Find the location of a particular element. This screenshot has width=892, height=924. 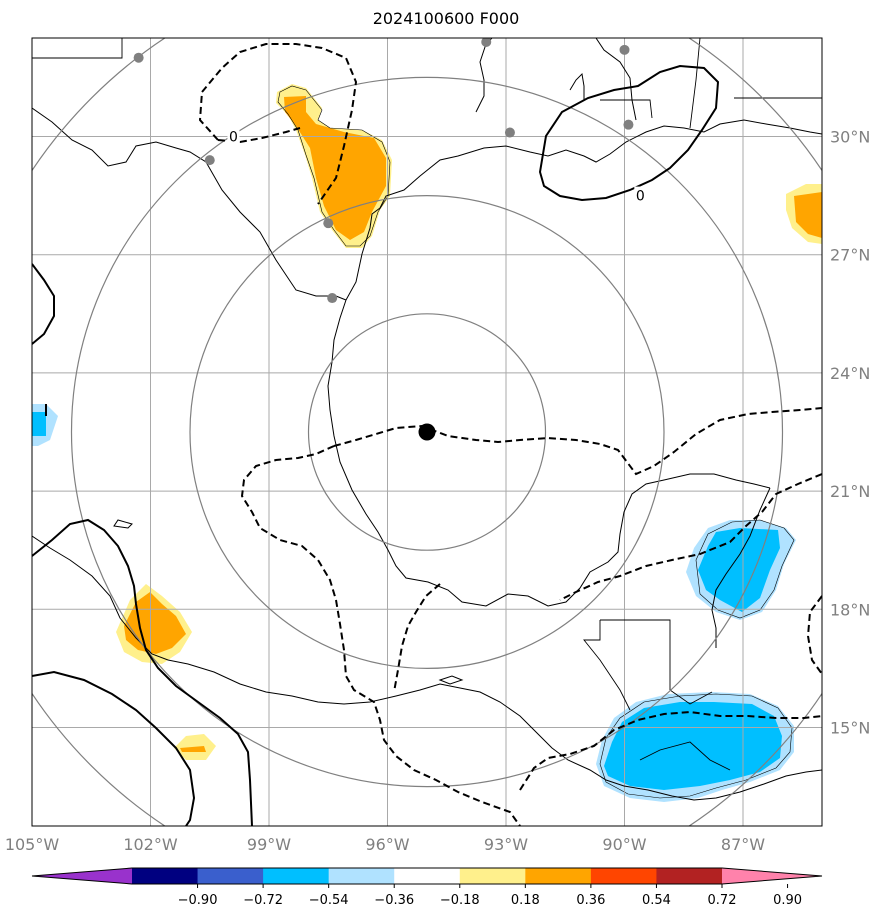

latitude-label: 21°N is located at coordinates (850, 491).